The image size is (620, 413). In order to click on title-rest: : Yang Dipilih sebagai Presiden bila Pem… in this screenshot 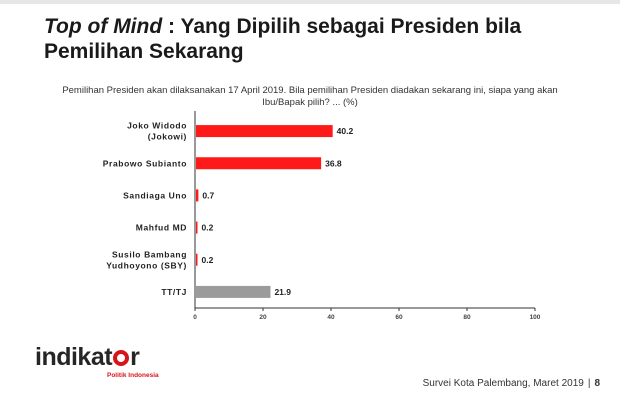, I will do `click(283, 39)`.